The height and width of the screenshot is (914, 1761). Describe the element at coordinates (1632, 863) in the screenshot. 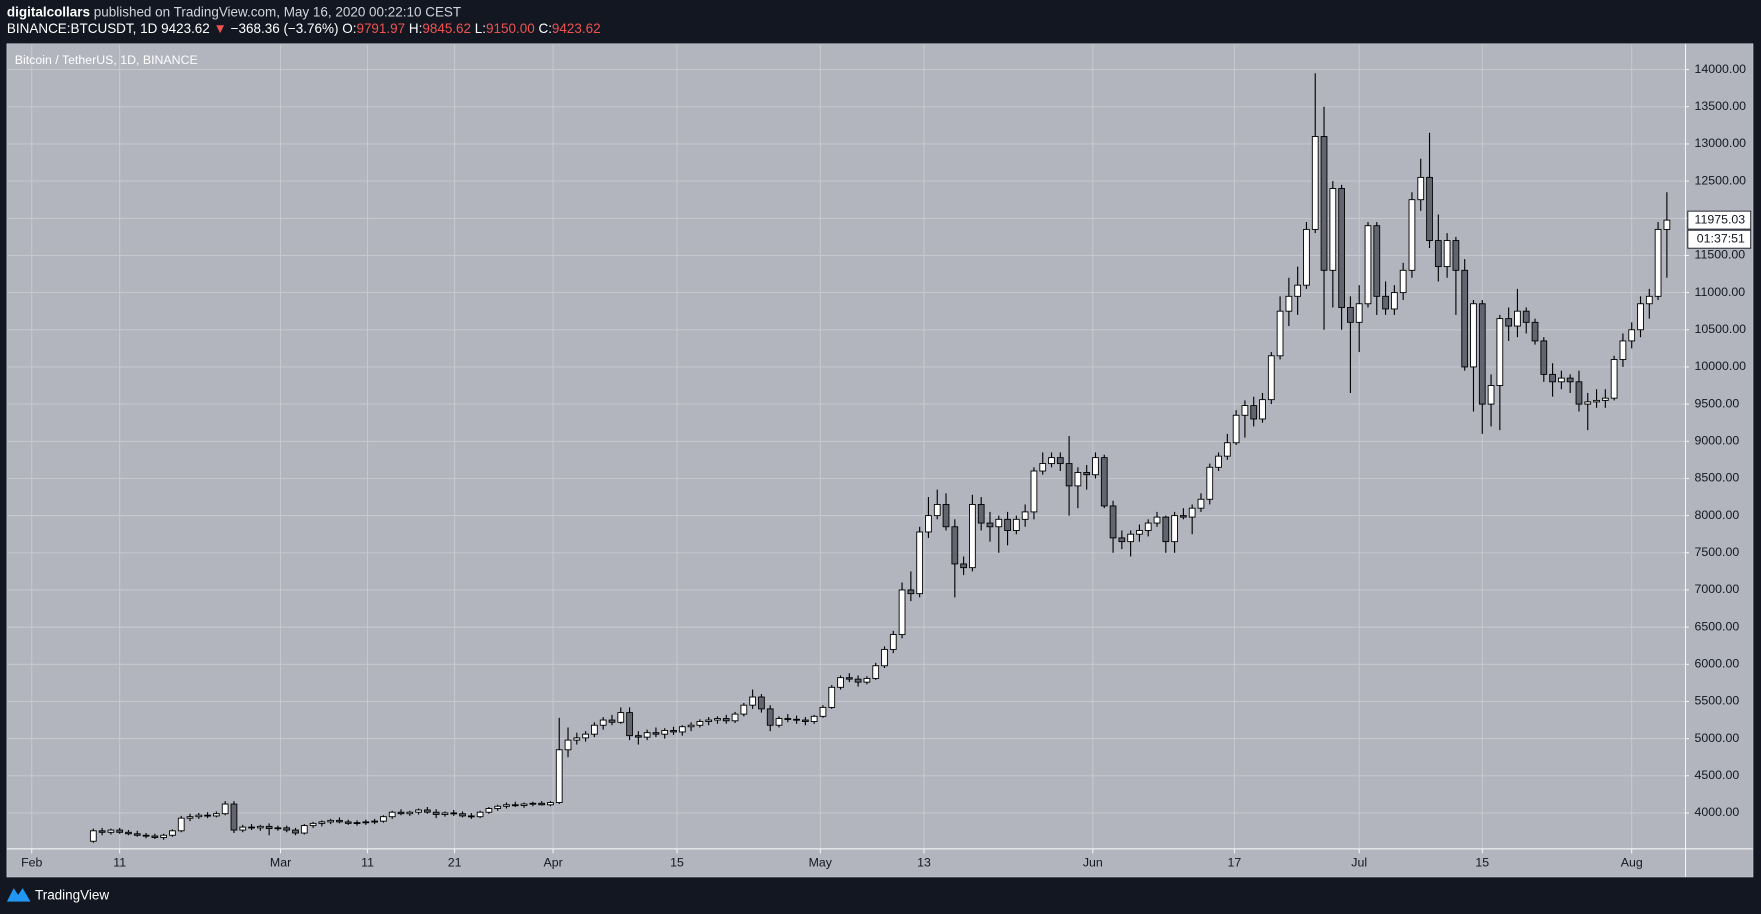

I see `x-tick-label: Aug` at that location.